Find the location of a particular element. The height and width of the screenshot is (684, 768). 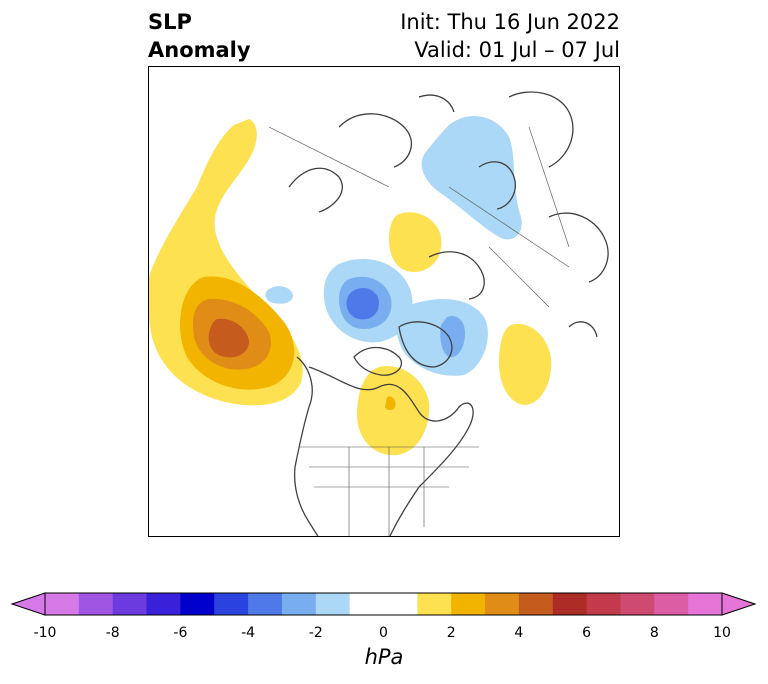

arctic-low-anomaly is located at coordinates (368, 300).